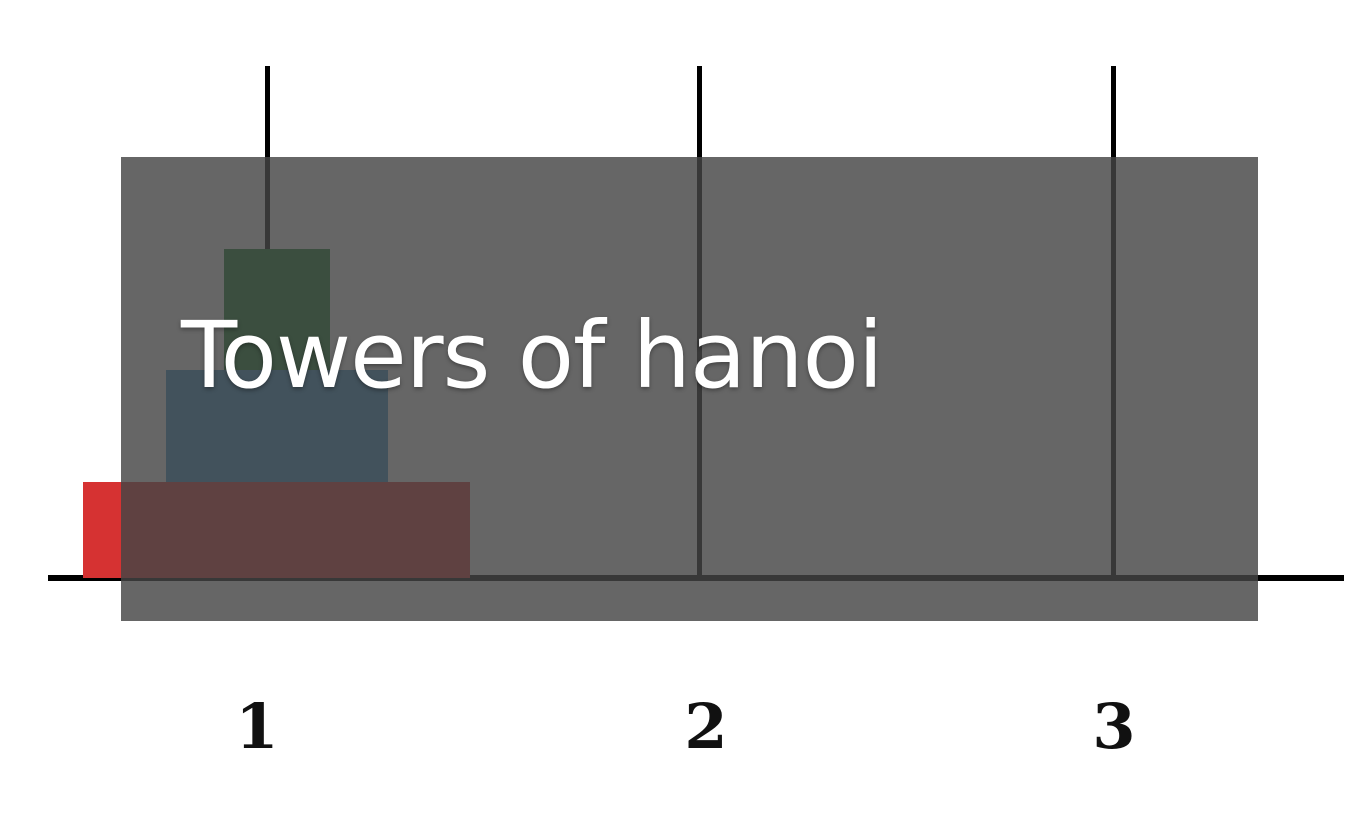 This screenshot has height=820, width=1362. What do you see at coordinates (257, 726) in the screenshot?
I see `peg-1-label: 1` at bounding box center [257, 726].